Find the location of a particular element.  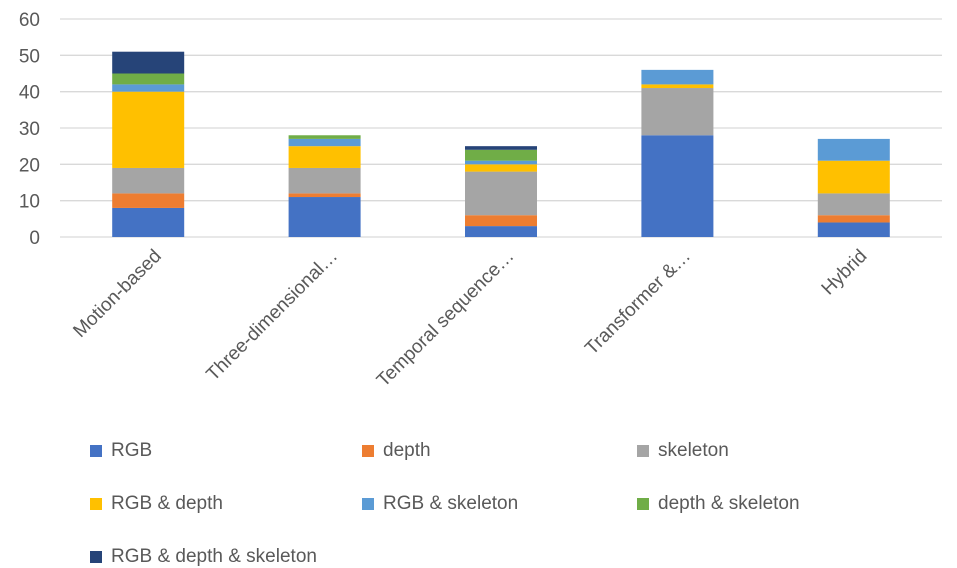

legend-label: RGB is located at coordinates (132, 450).